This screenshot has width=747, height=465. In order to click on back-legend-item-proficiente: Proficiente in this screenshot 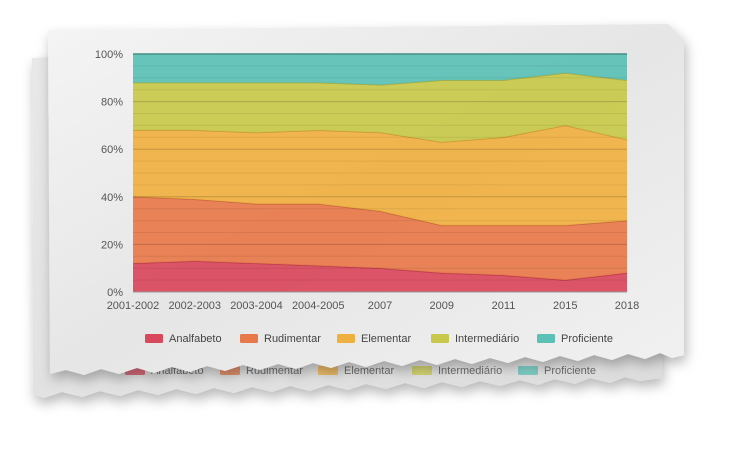, I will do `click(557, 371)`.